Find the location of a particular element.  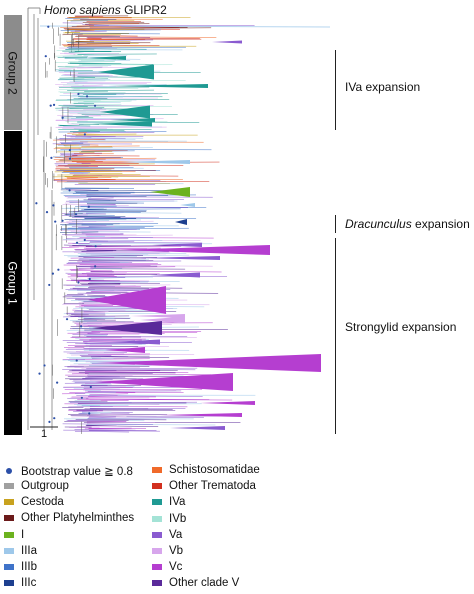

legend-label: I is located at coordinates (23, 534).